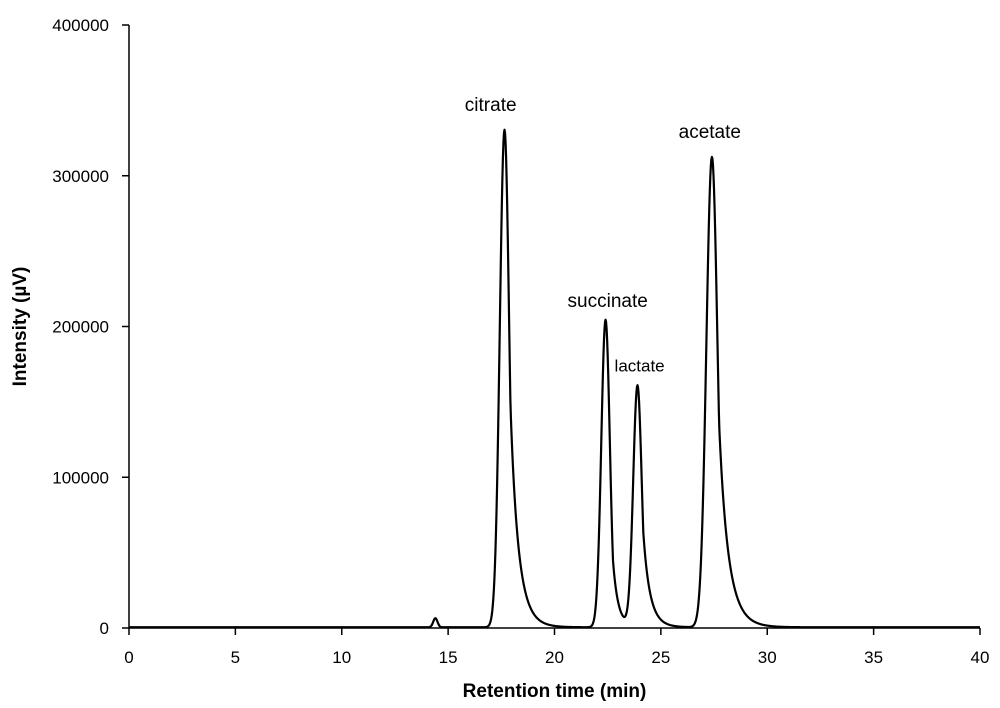 This screenshot has width=1000, height=708. Describe the element at coordinates (603, 235) in the screenshot. I see `peak-annotations: citrate succinate lactate acetate` at that location.